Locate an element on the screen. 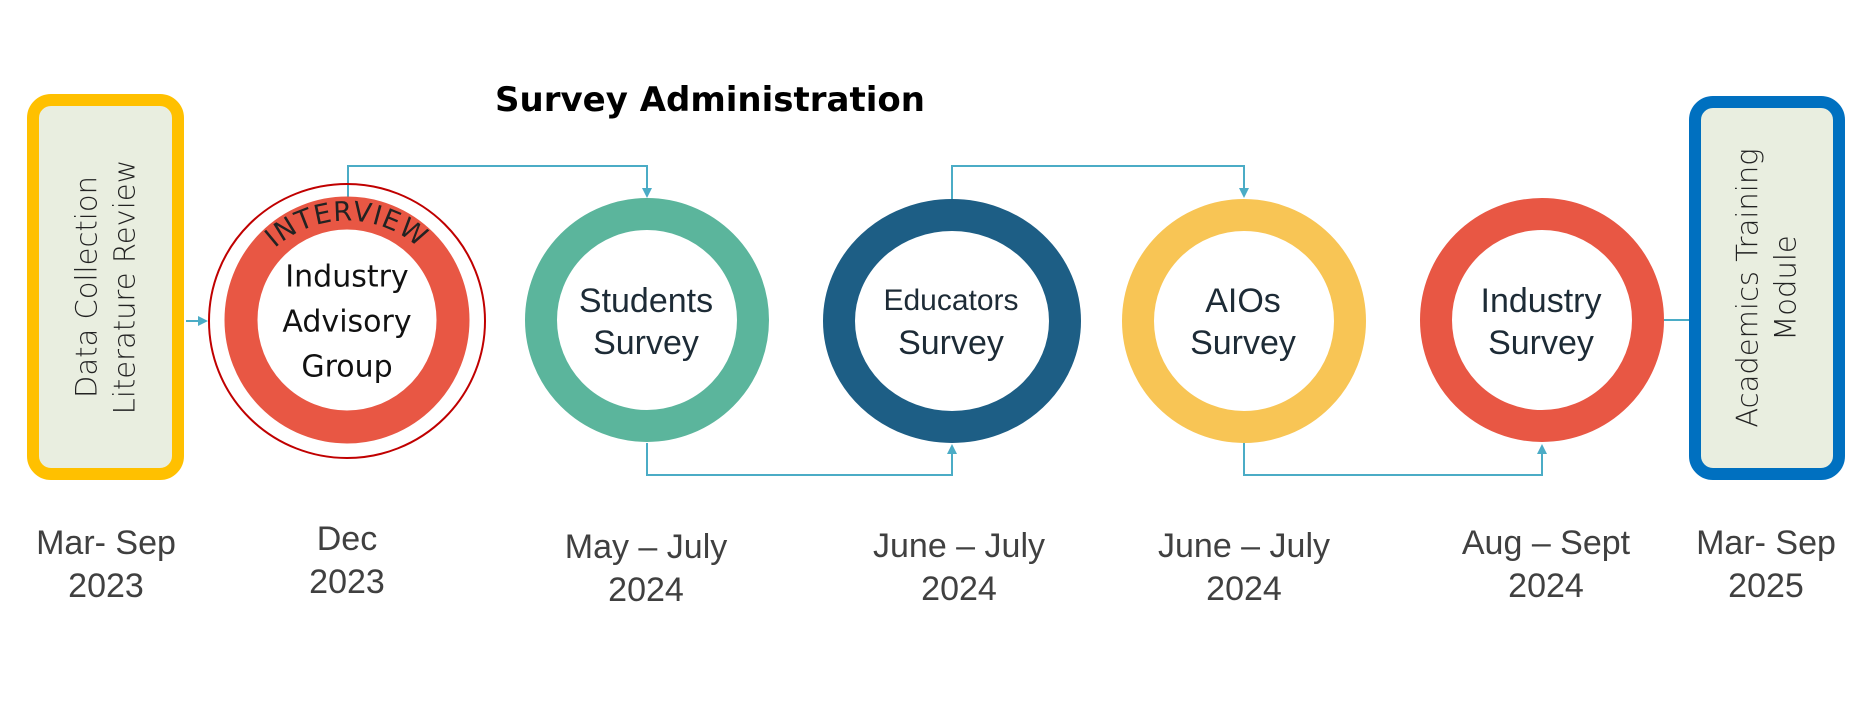 Image resolution: width=1874 pixels, height=723 pixels. title-text: Survey Administration is located at coordinates (710, 100).